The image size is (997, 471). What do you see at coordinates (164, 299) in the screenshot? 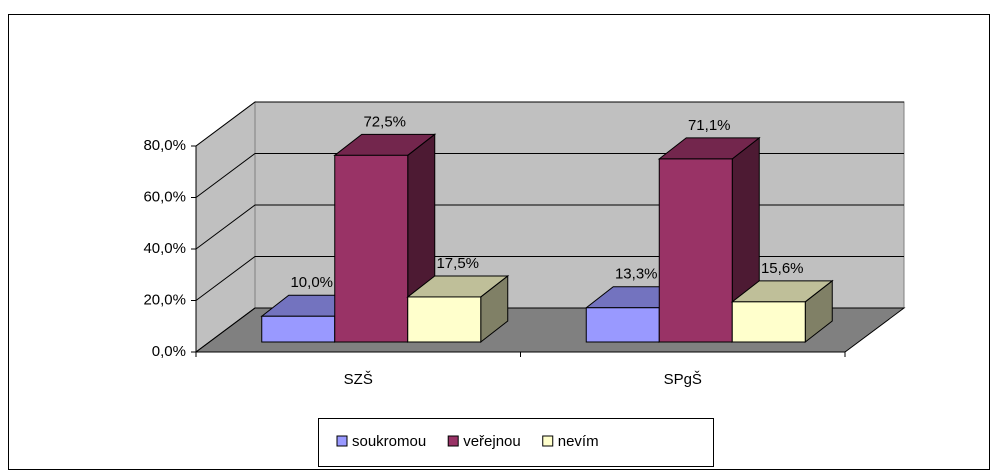
I see `y-tick-label: 20,0%` at bounding box center [164, 299].